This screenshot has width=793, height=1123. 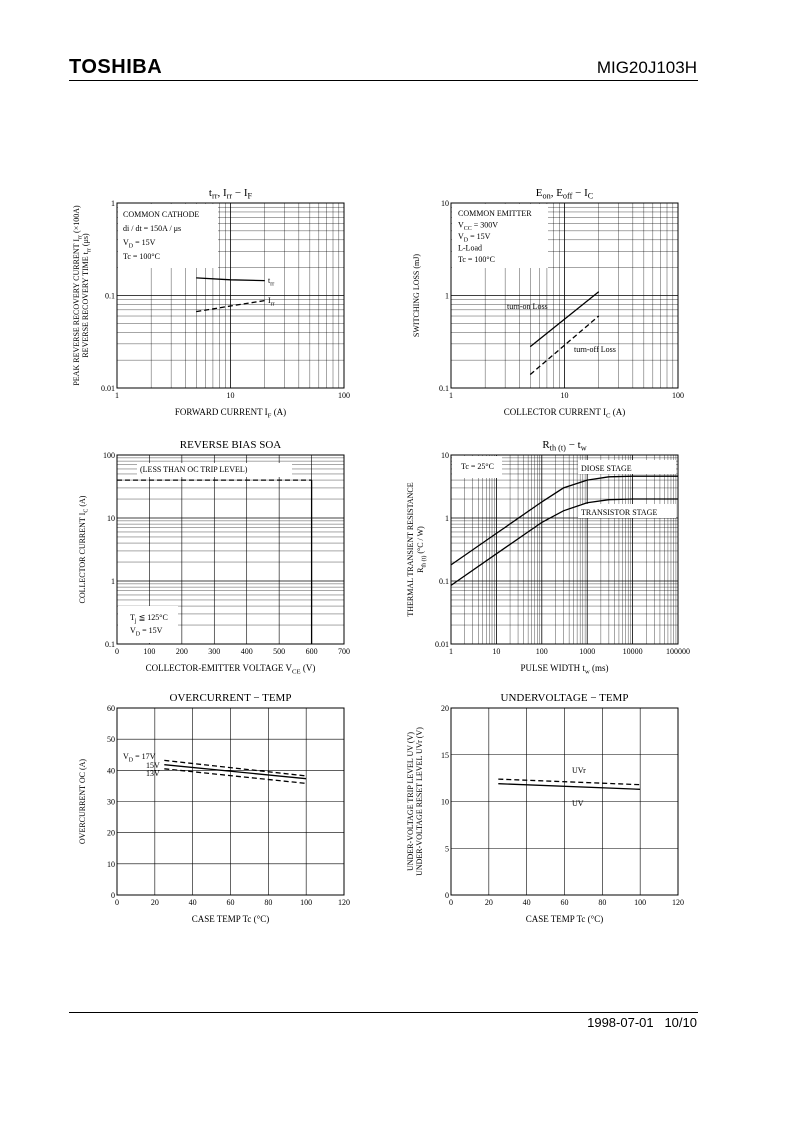 What do you see at coordinates (383, 80) in the screenshot?
I see `header-rule` at bounding box center [383, 80].